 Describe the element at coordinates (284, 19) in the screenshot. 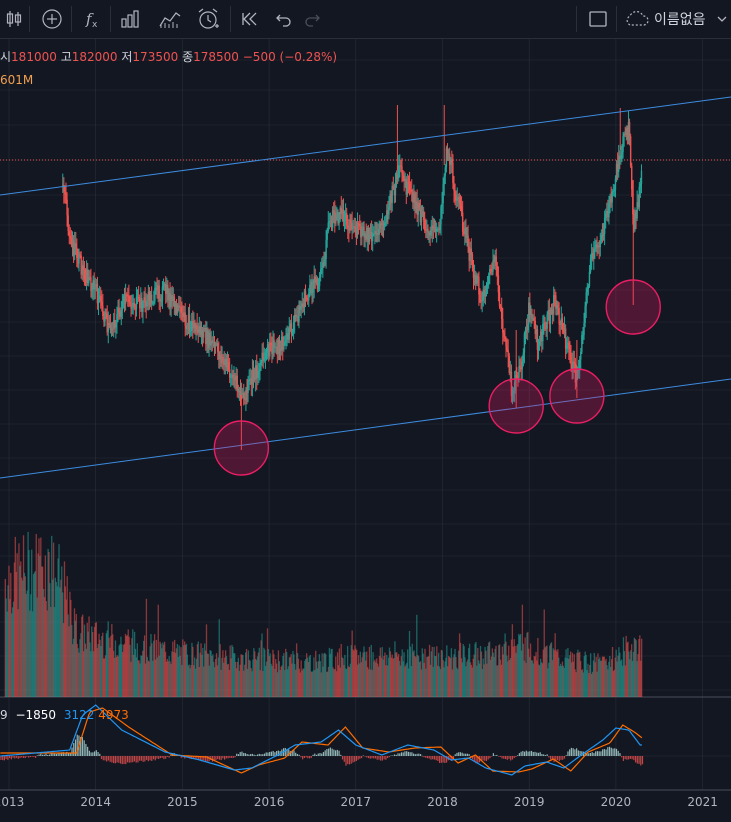

I see `undo-icon` at that location.